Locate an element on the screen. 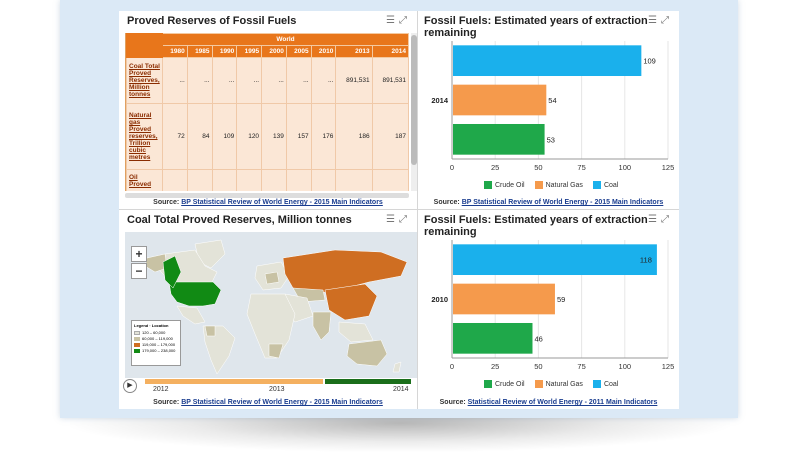 This screenshot has width=800, height=462. world-map-svg is located at coordinates (276, 307).